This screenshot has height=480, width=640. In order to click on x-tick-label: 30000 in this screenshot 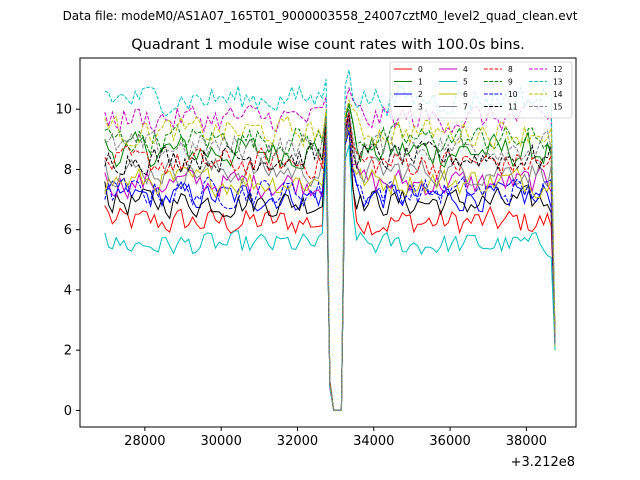, I will do `click(220, 441)`.